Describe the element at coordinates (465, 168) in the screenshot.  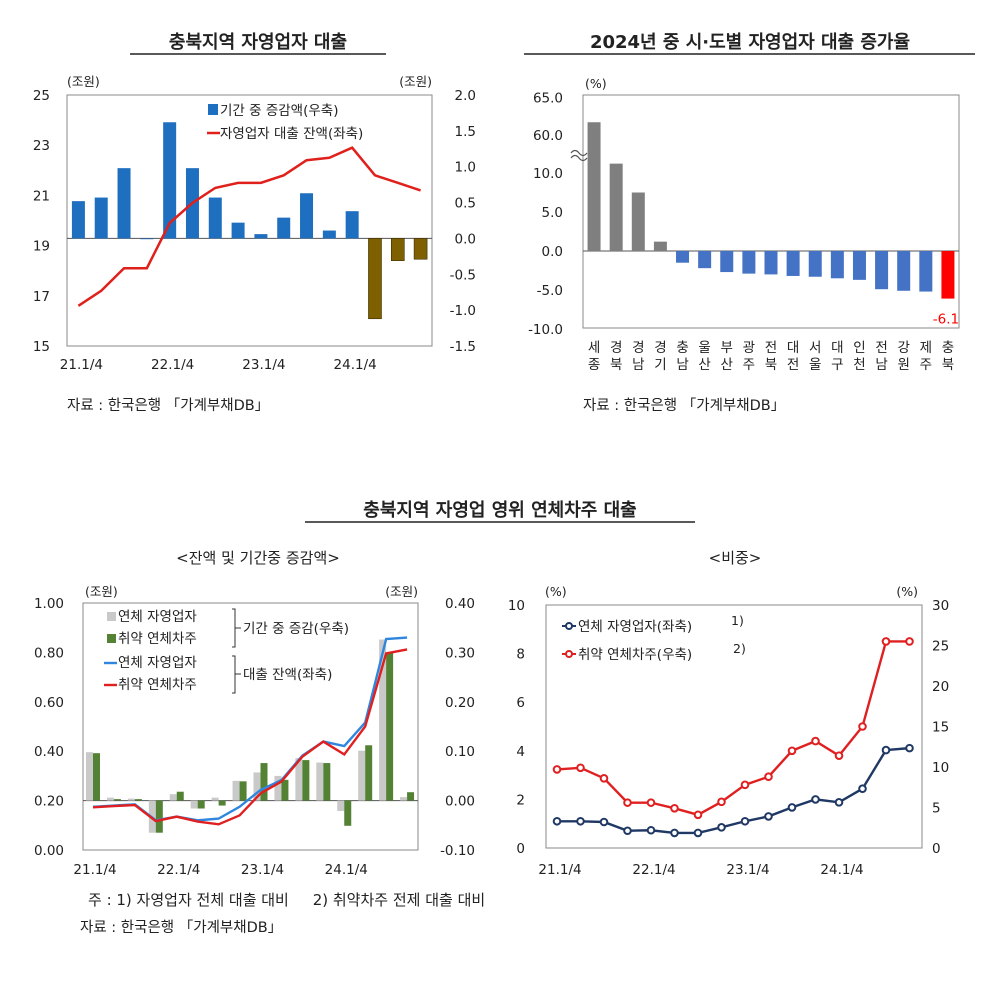
I see `right-tick-label: 1.0` at that location.